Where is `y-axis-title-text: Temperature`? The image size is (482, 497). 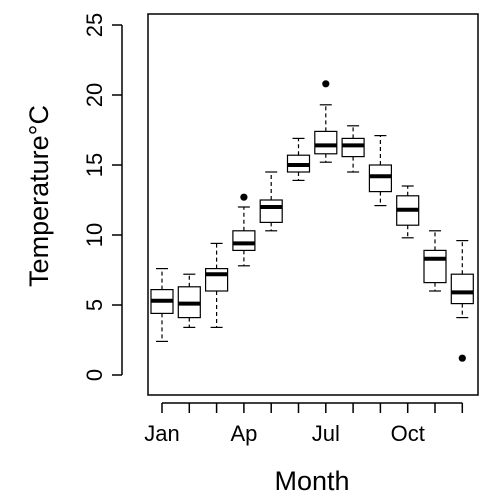
y-axis-title-text: Temperature is located at coordinates (39, 211).